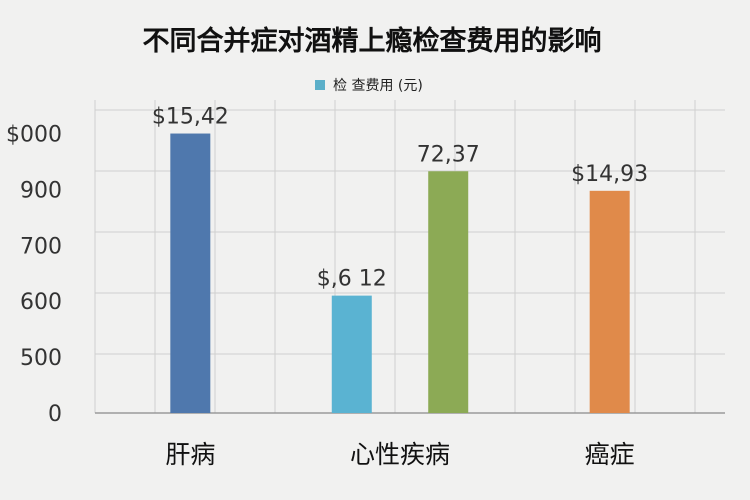 Image resolution: width=750 pixels, height=500 pixels. Describe the element at coordinates (352, 279) in the screenshot. I see `bar-data-label: $,6 12` at that location.